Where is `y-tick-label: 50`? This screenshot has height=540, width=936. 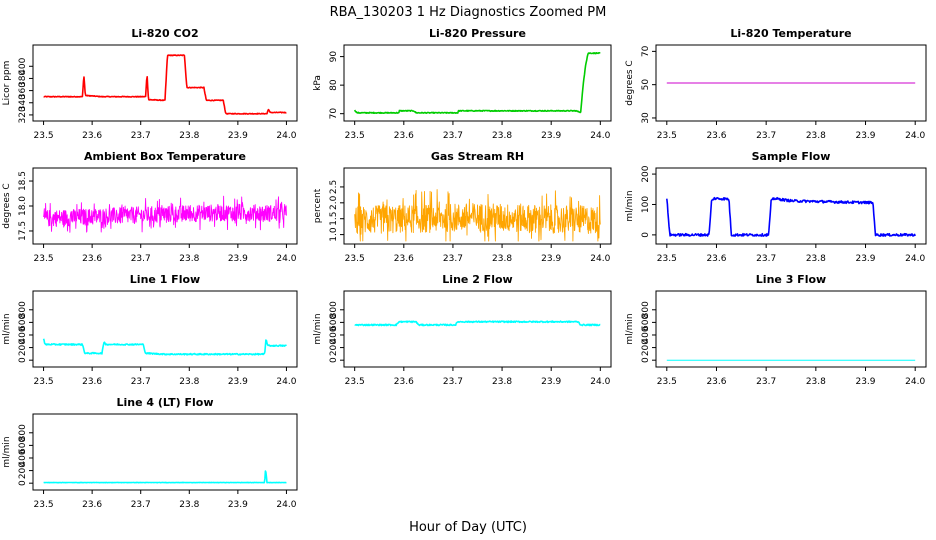 y-tick-label: 50 is located at coordinates (646, 85).